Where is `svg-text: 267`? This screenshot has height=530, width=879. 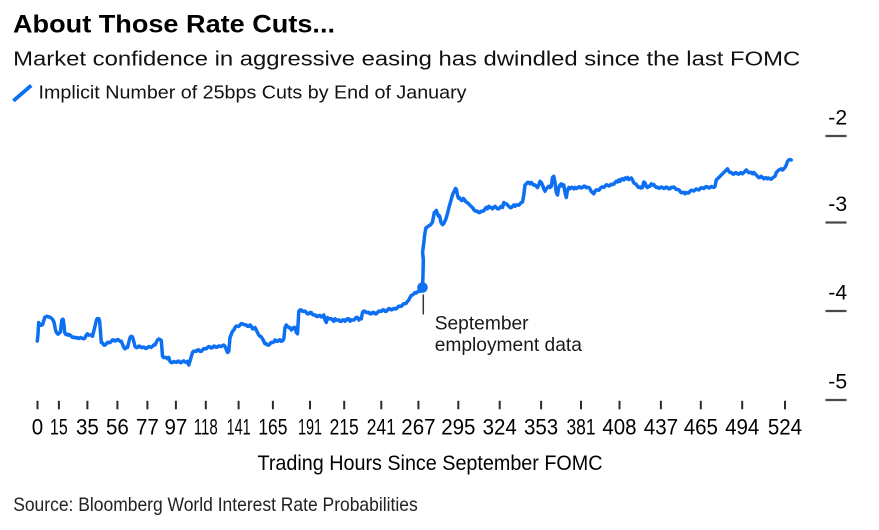
svg-text: 267 is located at coordinates (418, 427).